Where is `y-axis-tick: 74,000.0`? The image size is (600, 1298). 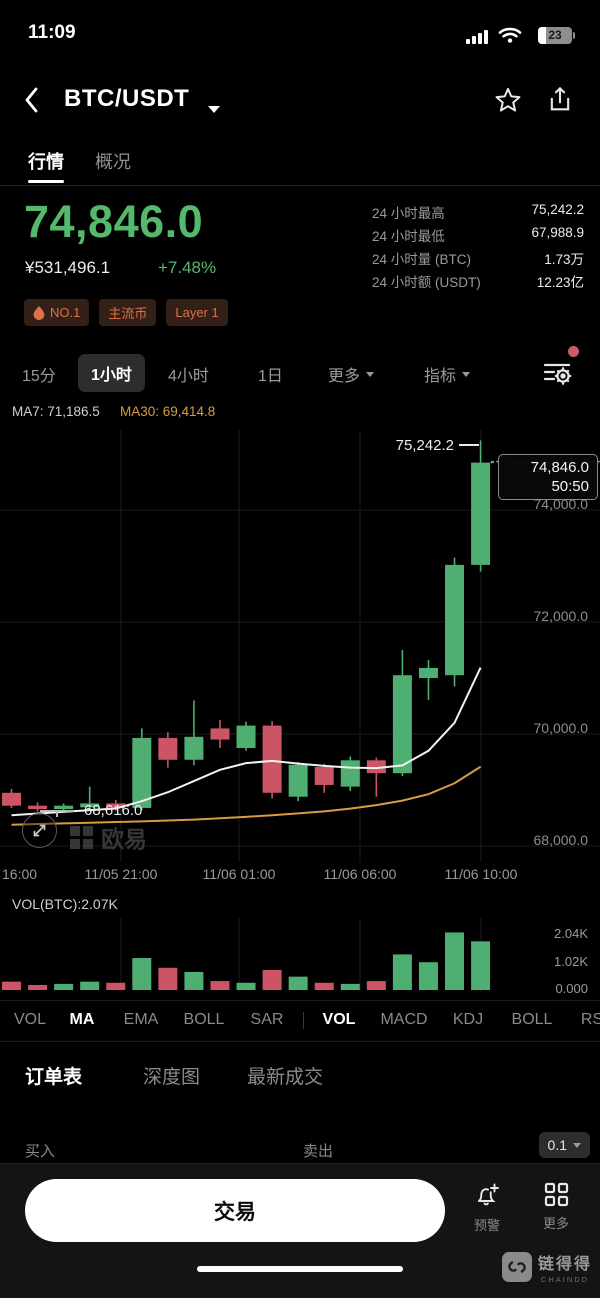 y-axis-tick: 74,000.0 is located at coordinates (561, 504).